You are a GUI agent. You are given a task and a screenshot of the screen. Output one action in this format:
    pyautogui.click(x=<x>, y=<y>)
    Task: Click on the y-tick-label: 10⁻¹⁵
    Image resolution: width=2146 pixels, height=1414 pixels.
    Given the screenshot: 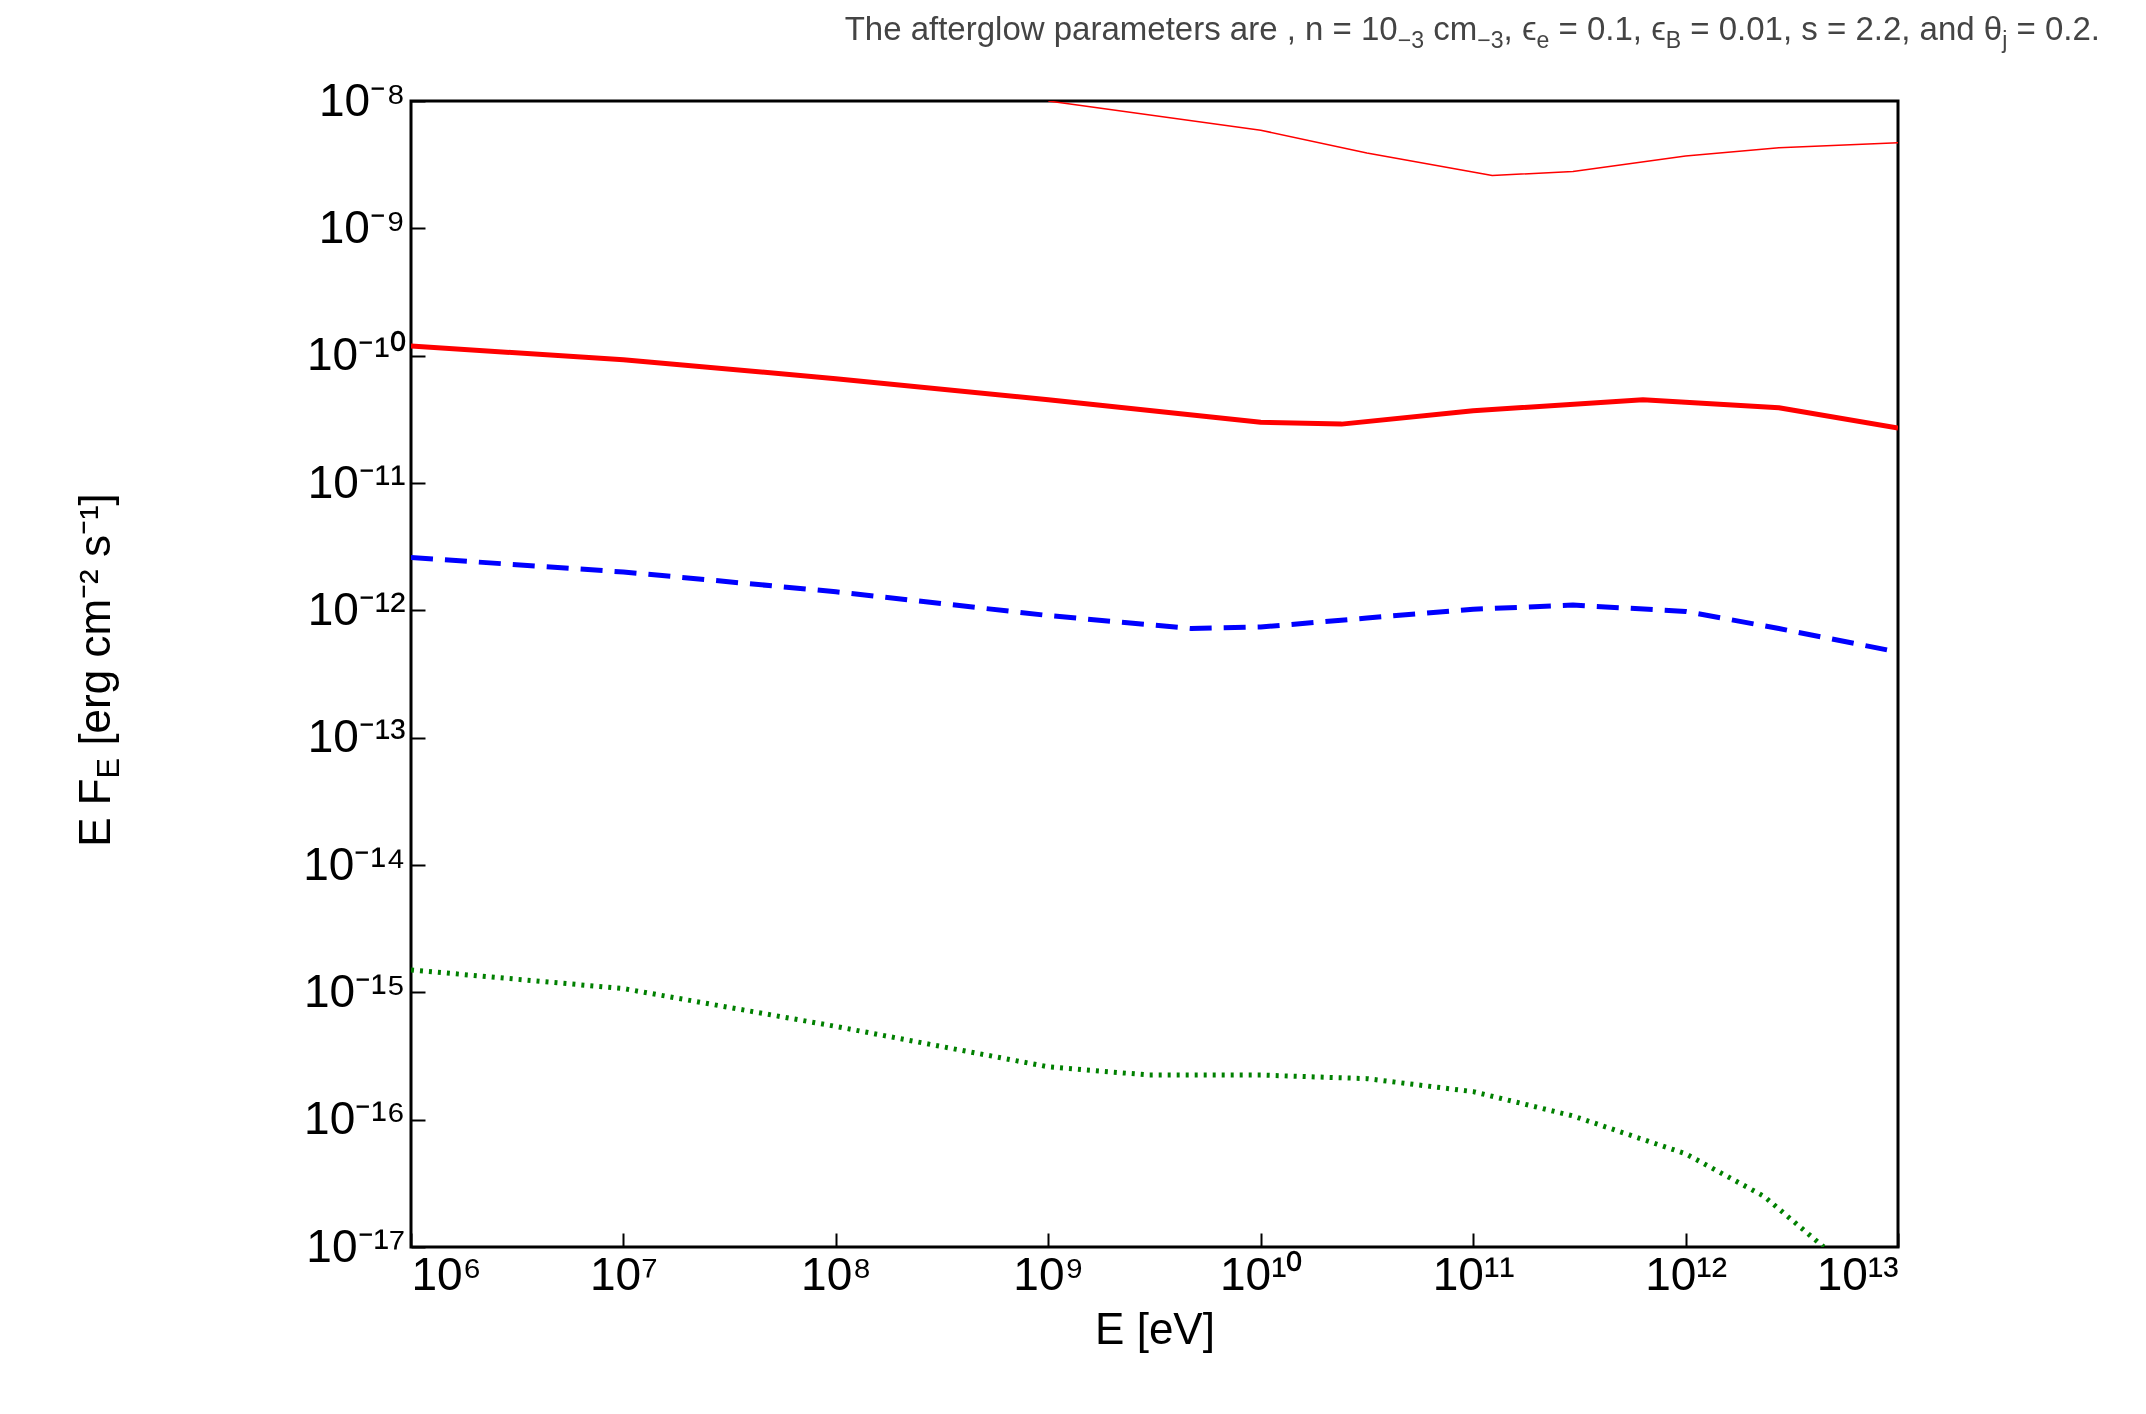 What is the action you would take?
    pyautogui.click(x=354, y=990)
    